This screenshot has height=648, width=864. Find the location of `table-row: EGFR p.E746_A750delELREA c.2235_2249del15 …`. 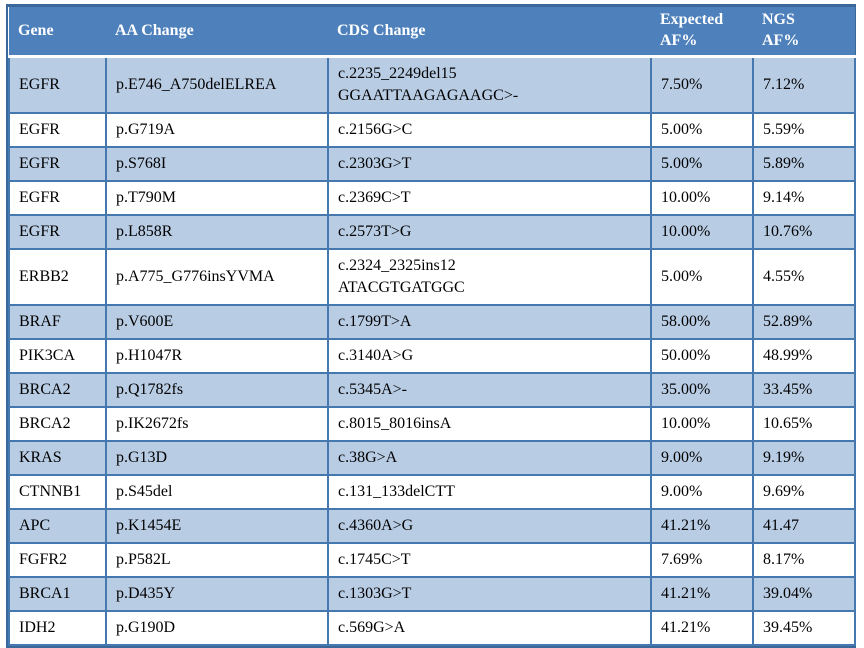

table-row: EGFR p.E746_A750delELREA c.2235_2249del15 … is located at coordinates (432, 85).